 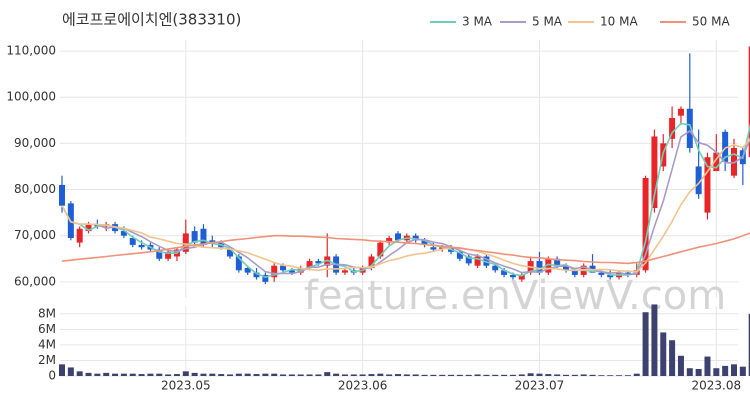 What do you see at coordinates (363, 386) in the screenshot?
I see `x-tick-label: 2023.06` at bounding box center [363, 386].